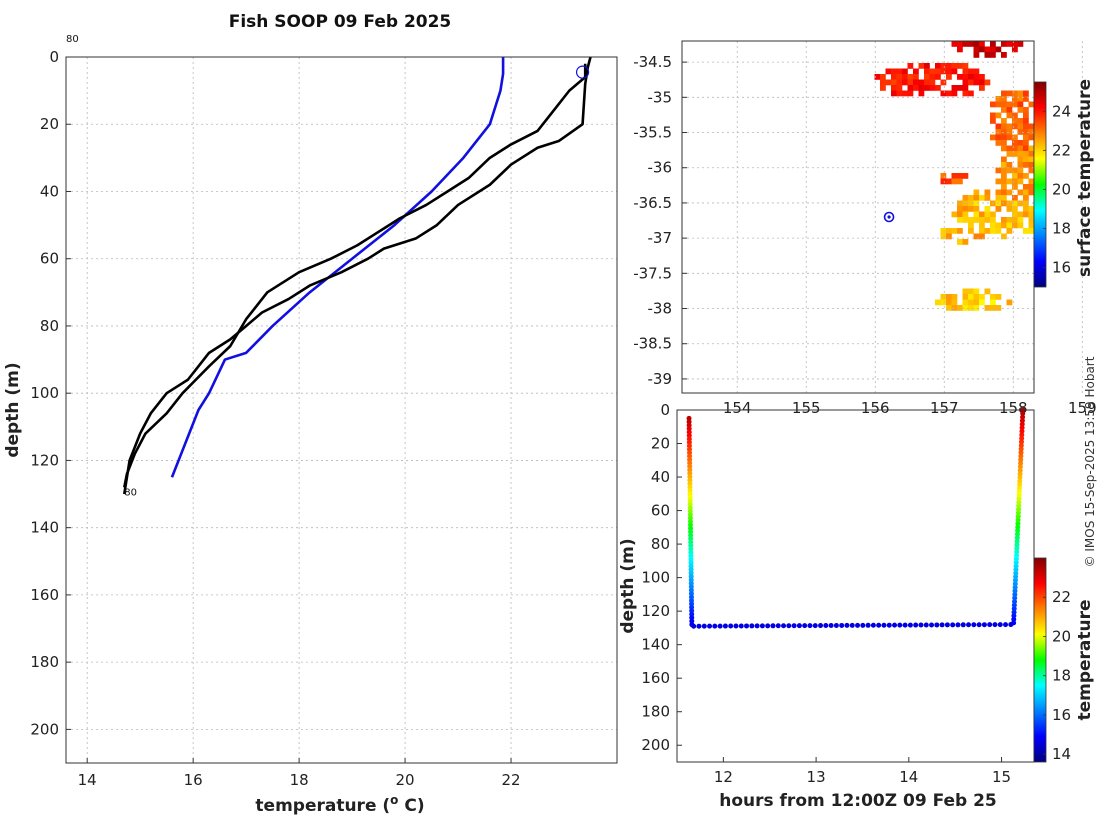 The height and width of the screenshot is (824, 1100). I want to click on imos-watermark: © IMOS 15-Sep-2025 13:59 Hobart, so click(1090, 461).